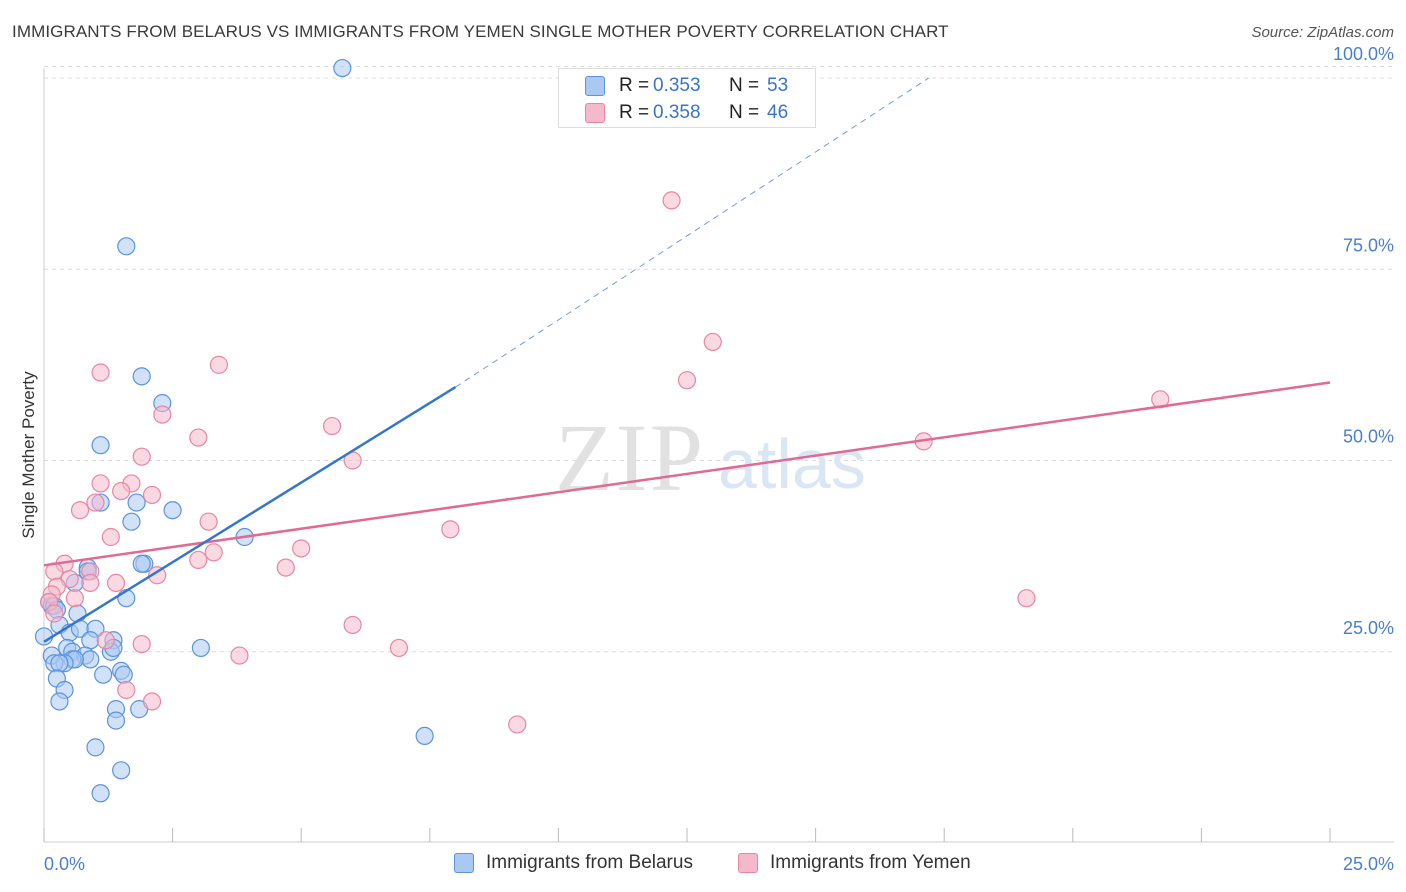 The width and height of the screenshot is (1406, 892). I want to click on watermark-zip: ZIP, so click(630, 457).